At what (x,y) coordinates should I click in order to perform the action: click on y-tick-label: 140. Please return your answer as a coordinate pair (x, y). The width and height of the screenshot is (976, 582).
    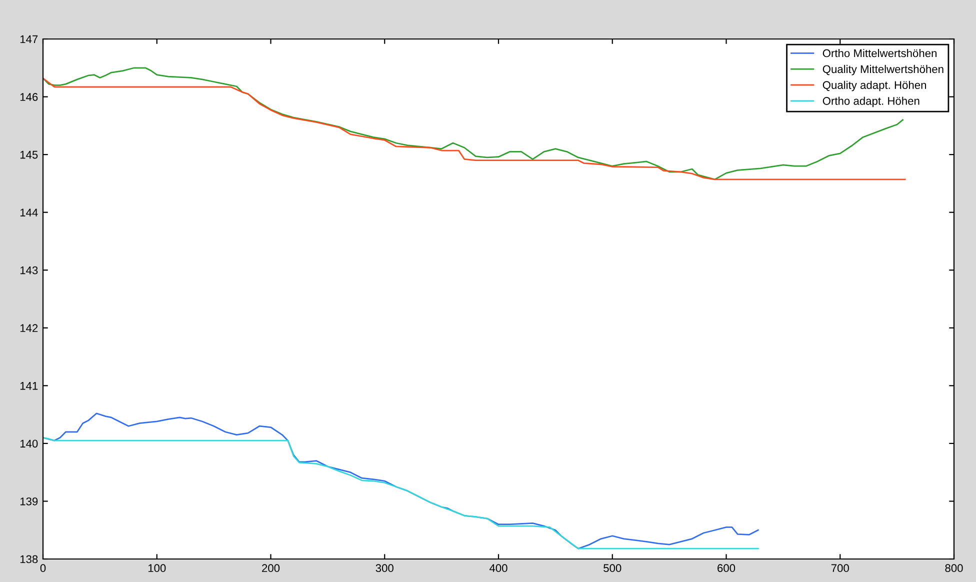
    Looking at the image, I should click on (29, 444).